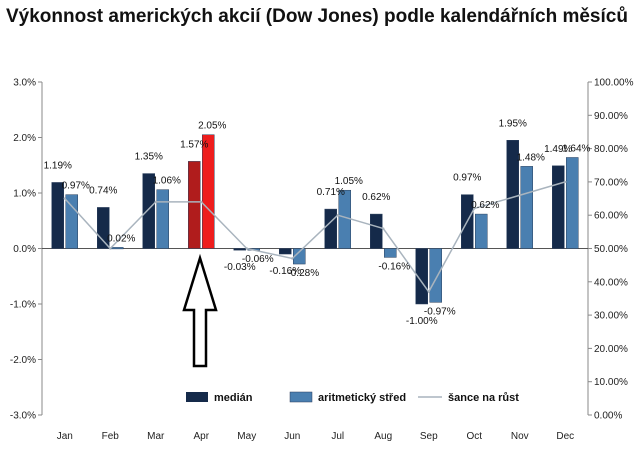 The image size is (640, 458). I want to click on x-tick-label: Jun, so click(292, 436).